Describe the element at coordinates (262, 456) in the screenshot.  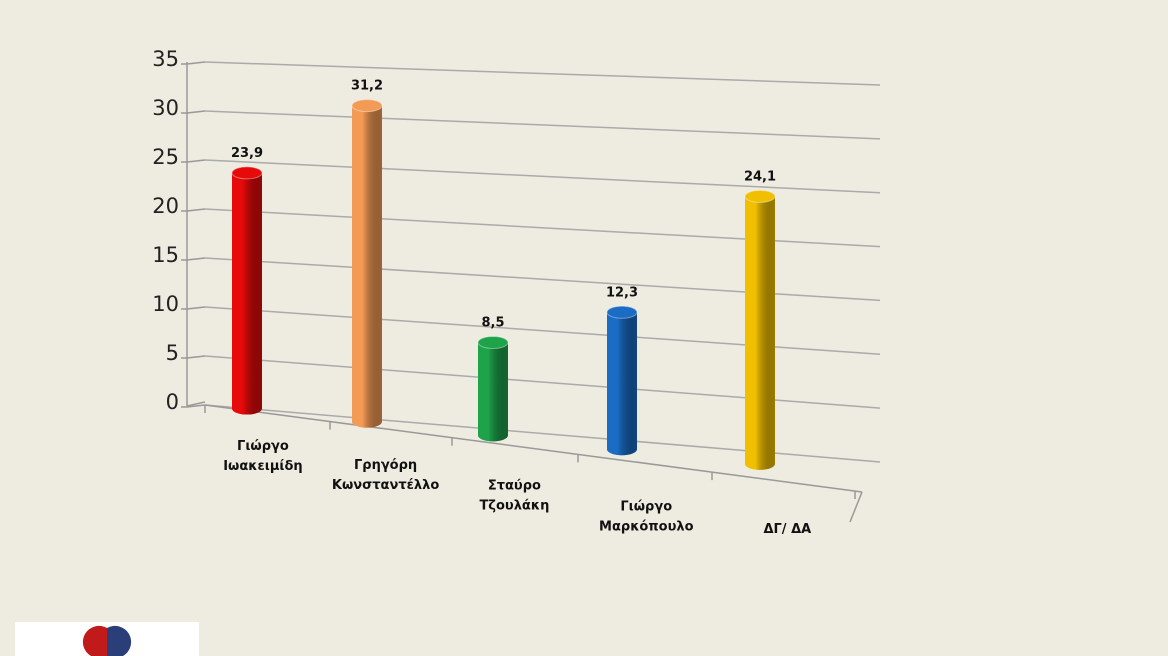
I see `x-tick-label: Γιώργο Ιωακειμίδη` at that location.